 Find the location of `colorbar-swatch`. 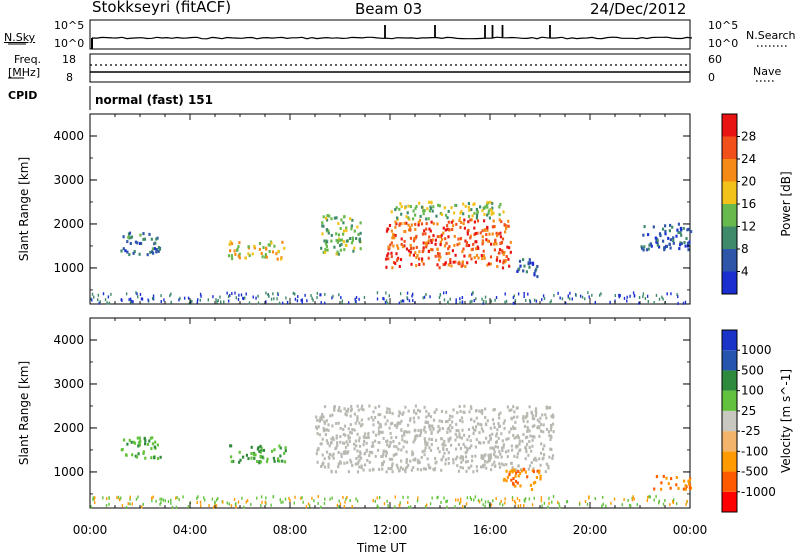

colorbar-swatch is located at coordinates (729, 501).